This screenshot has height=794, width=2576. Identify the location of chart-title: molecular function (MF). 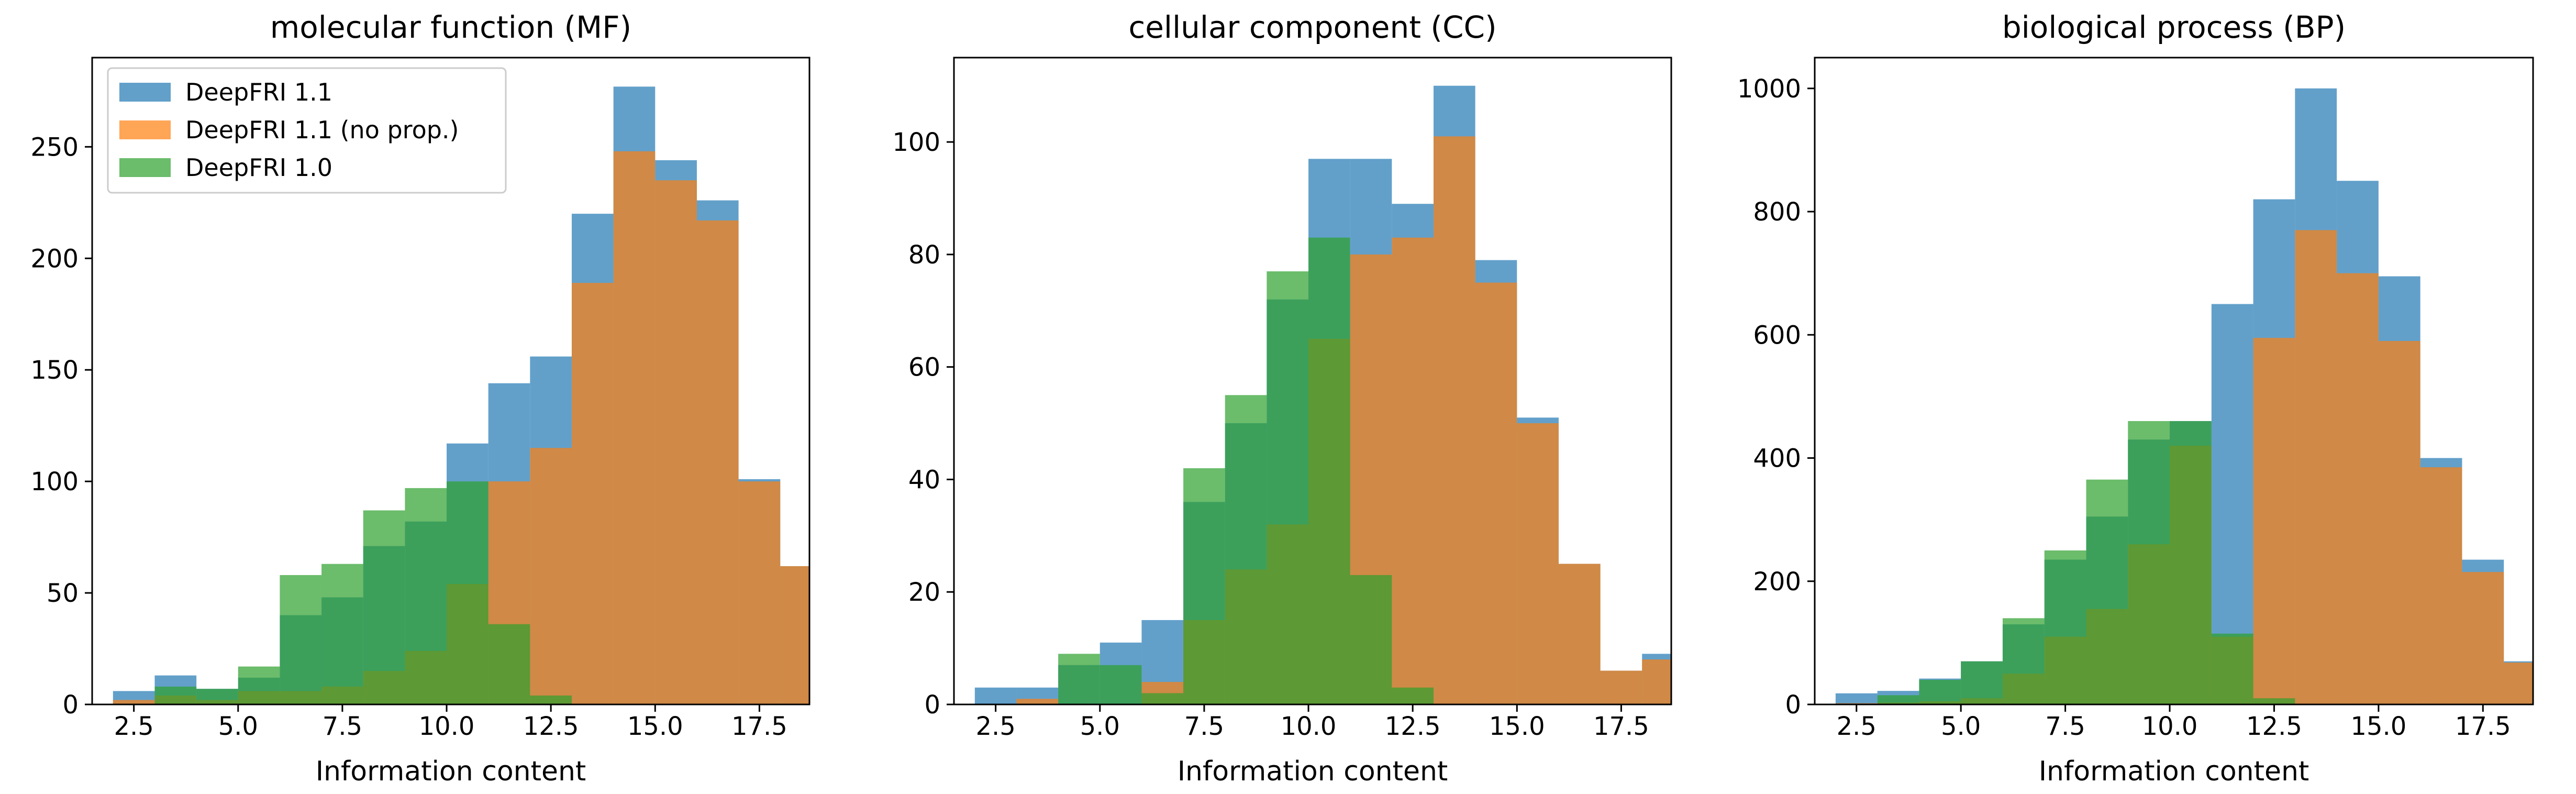
(451, 27).